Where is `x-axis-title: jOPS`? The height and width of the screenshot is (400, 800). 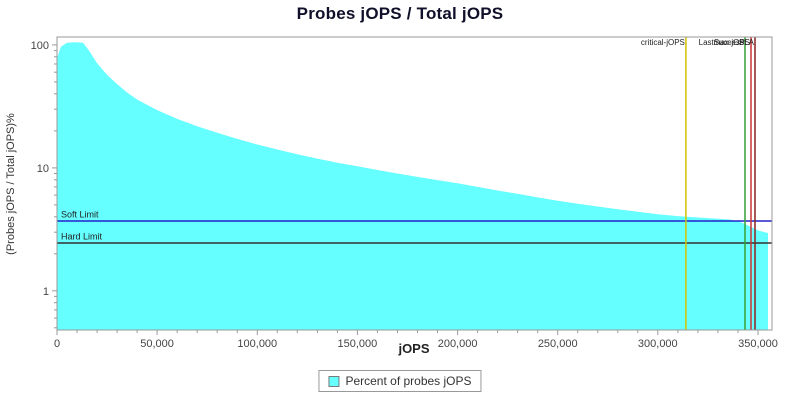
x-axis-title: jOPS is located at coordinates (413, 348).